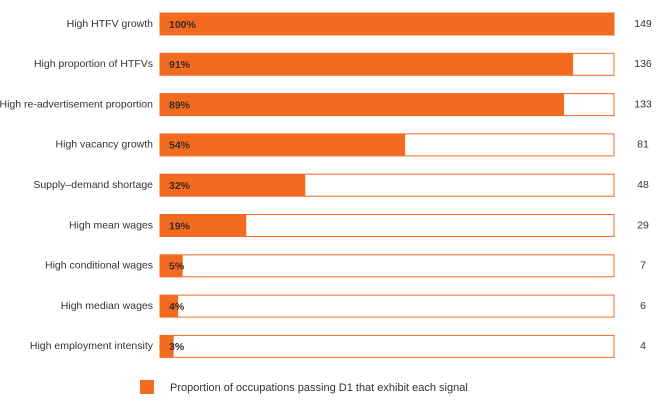 The height and width of the screenshot is (405, 670). Describe the element at coordinates (110, 24) in the screenshot. I see `y-tick-label: High HTFV growth` at that location.